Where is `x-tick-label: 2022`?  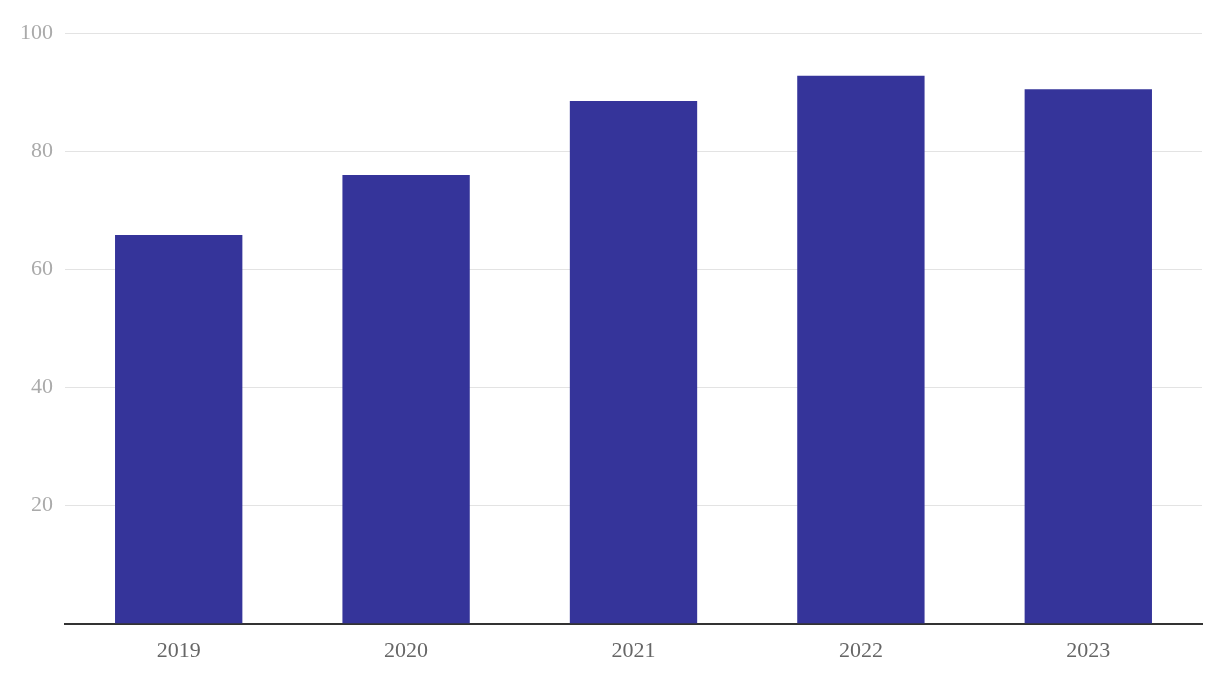
x-tick-label: 2022 is located at coordinates (860, 649).